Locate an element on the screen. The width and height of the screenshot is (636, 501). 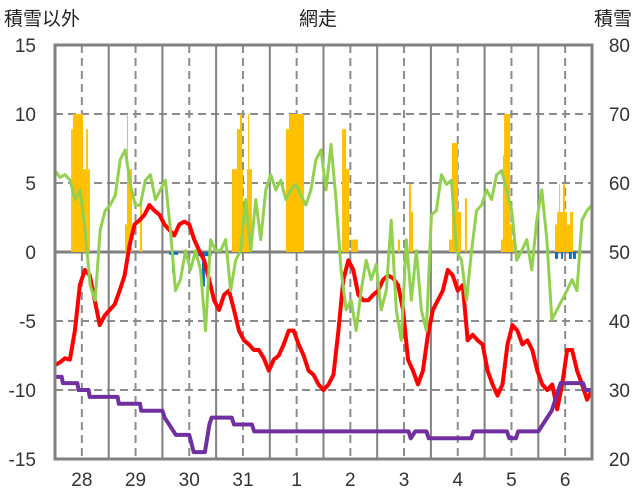
right-axis-title: 積雪 is located at coordinates (613, 19).